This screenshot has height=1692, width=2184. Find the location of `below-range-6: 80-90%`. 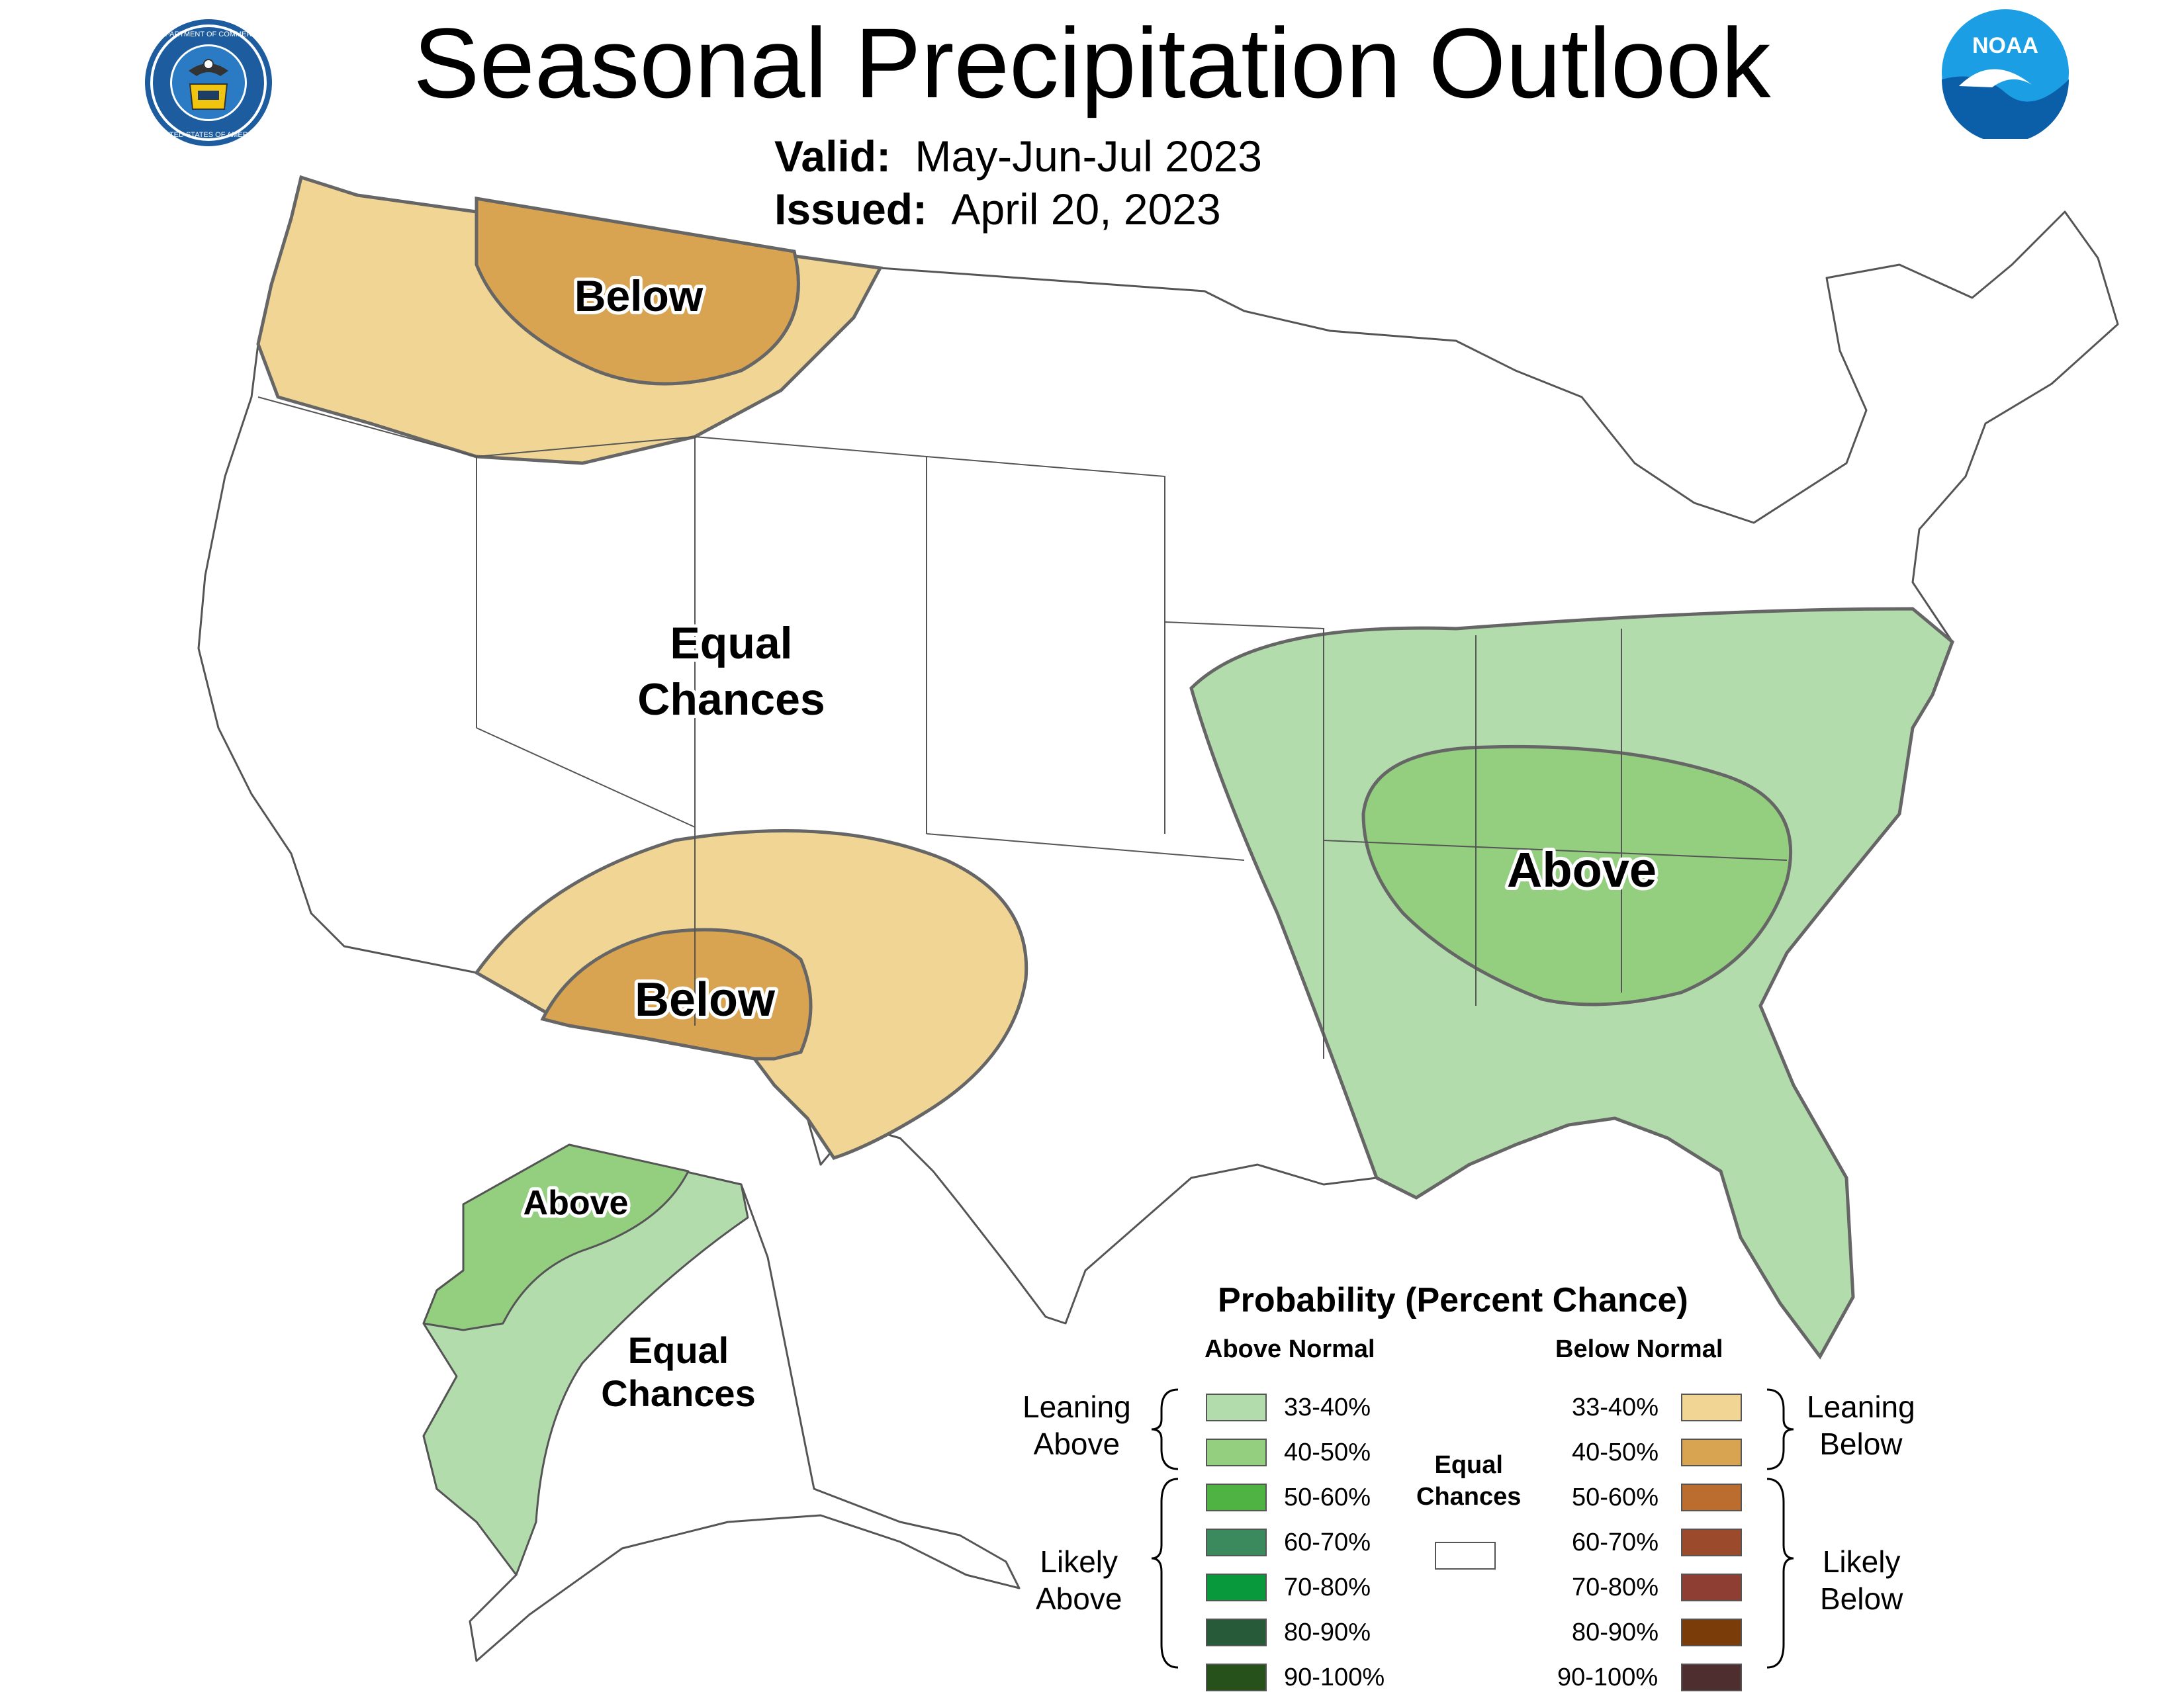

below-range-6: 80-90% is located at coordinates (1615, 1632).